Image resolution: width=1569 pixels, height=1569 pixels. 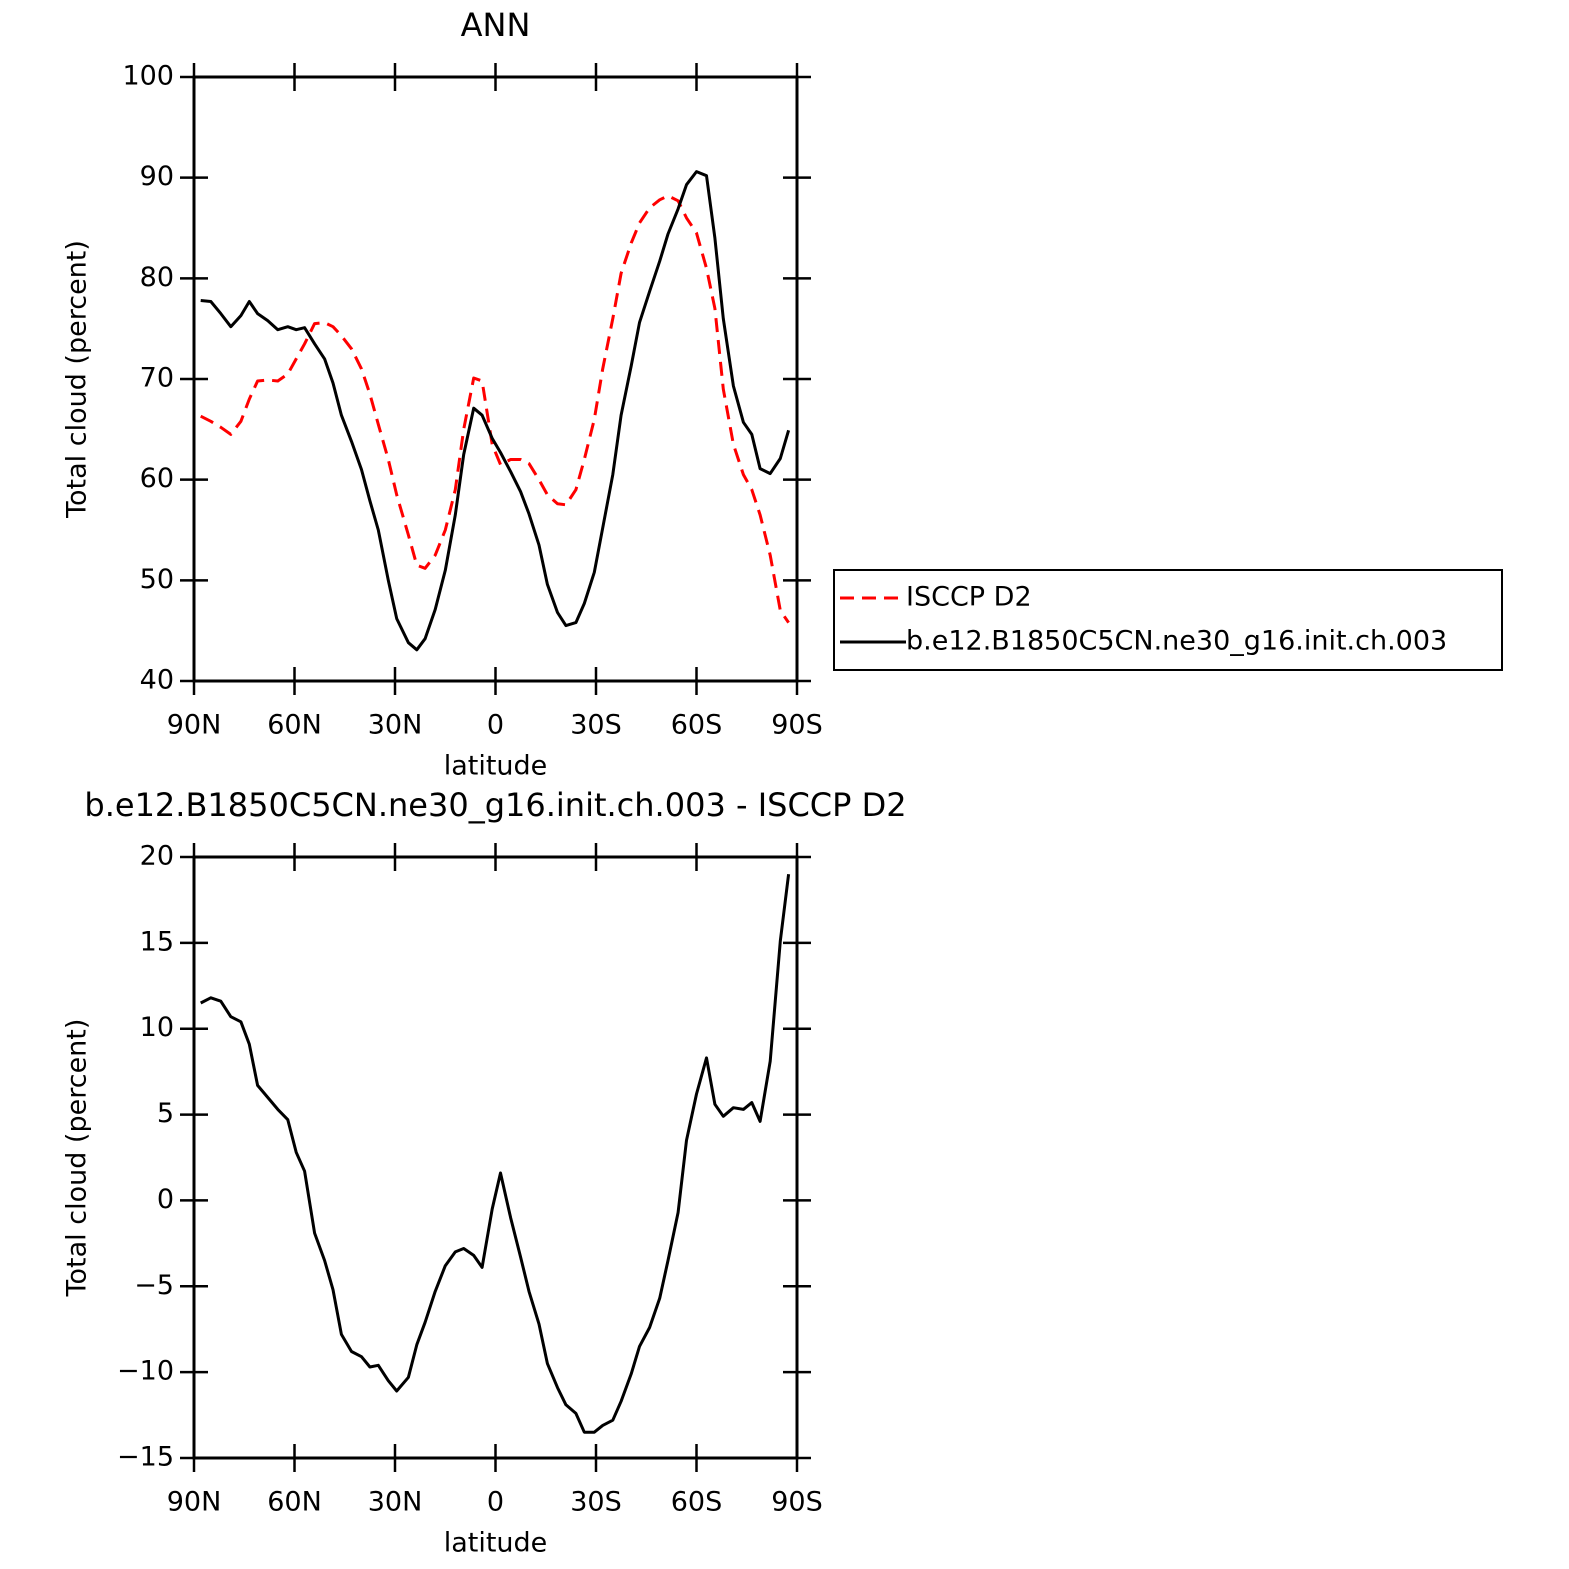 I want to click on y-tick-label: 100, so click(x=148, y=76).